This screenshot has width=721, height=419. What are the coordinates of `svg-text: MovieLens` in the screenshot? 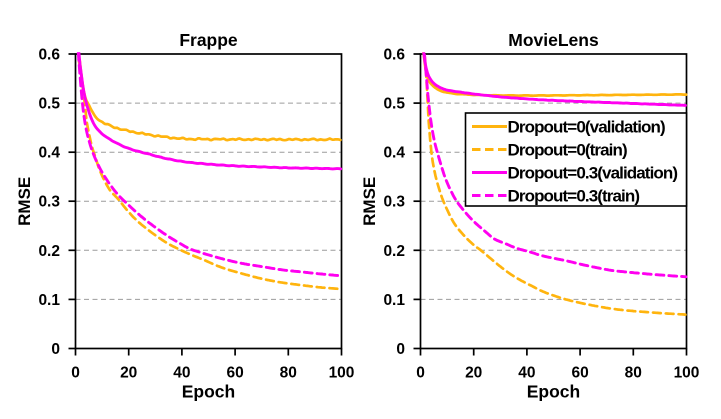 It's located at (553, 40).